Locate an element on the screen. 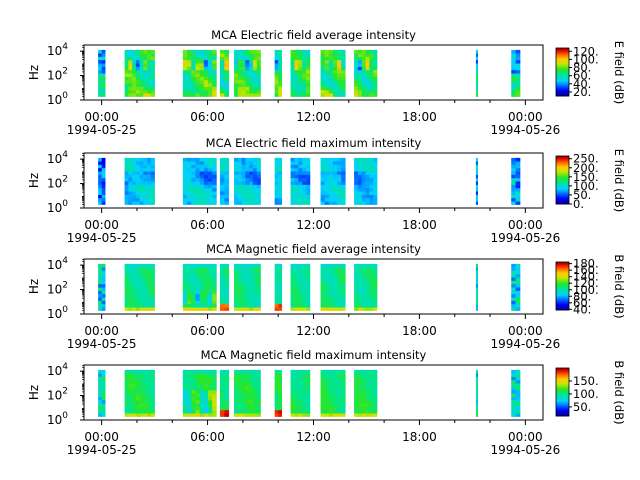 Image resolution: width=640 pixels, height=480 pixels. x-tick-label: 18:00 is located at coordinates (419, 437).